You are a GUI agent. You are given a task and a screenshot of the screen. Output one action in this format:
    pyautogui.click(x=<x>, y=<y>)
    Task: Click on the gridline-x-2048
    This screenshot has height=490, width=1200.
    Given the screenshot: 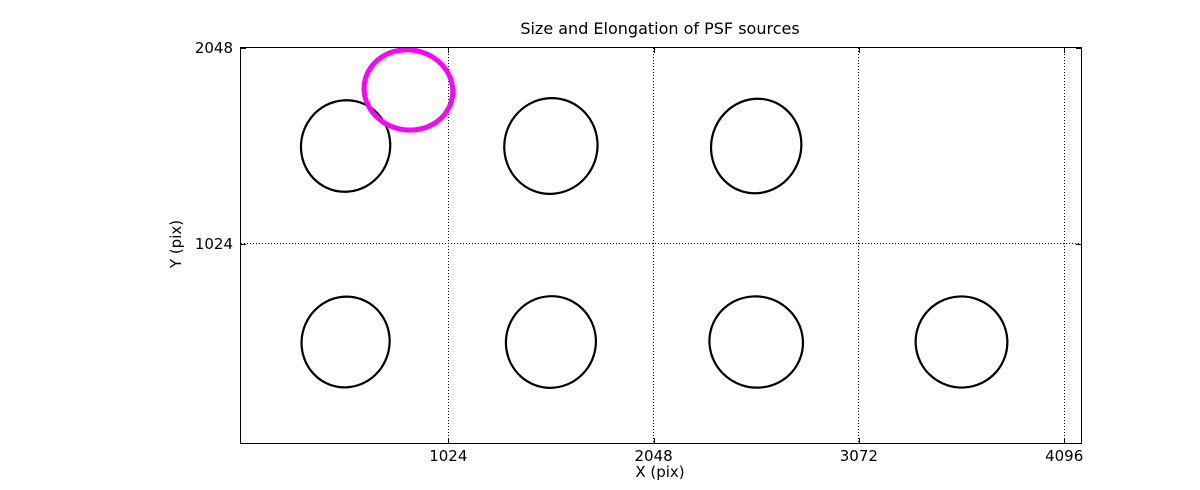 What is the action you would take?
    pyautogui.click(x=654, y=245)
    